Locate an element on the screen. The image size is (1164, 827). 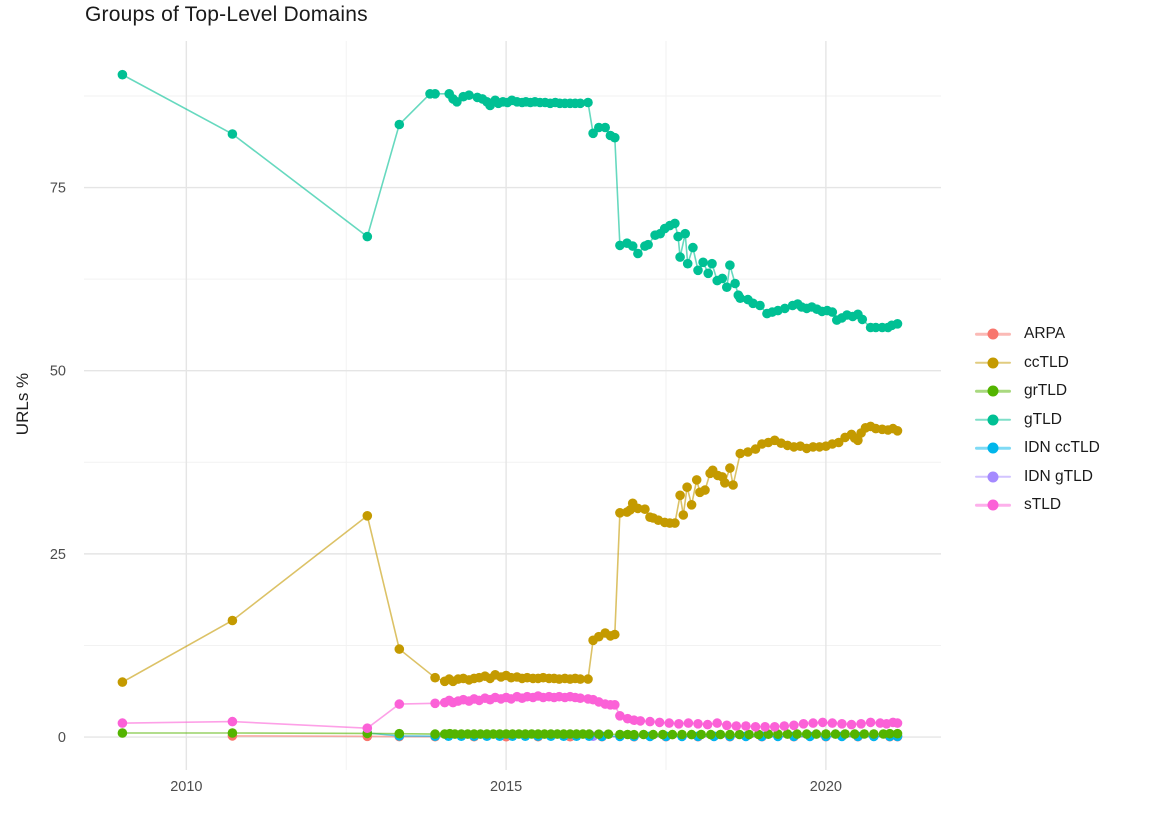
y-tick-label: 25 is located at coordinates (58, 555).